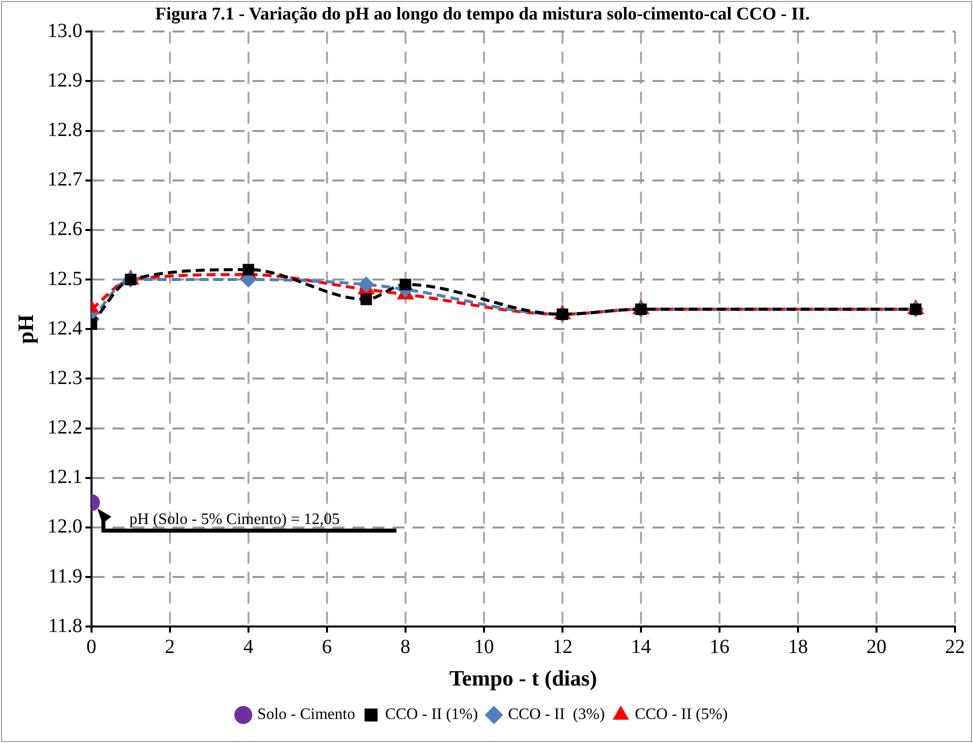  What do you see at coordinates (65, 625) in the screenshot?
I see `y-tick-label: 11.8` at bounding box center [65, 625].